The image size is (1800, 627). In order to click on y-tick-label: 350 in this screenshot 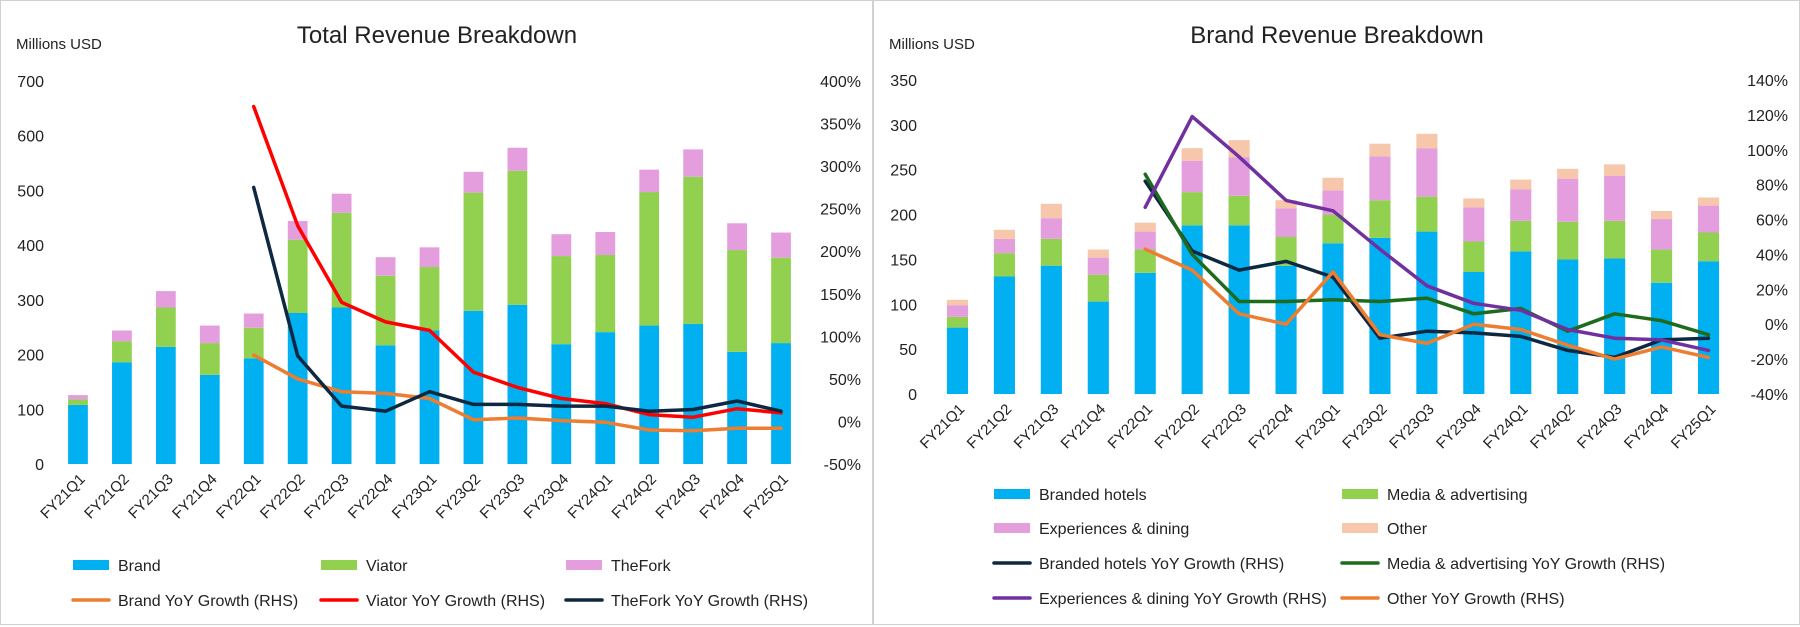, I will do `click(903, 81)`.